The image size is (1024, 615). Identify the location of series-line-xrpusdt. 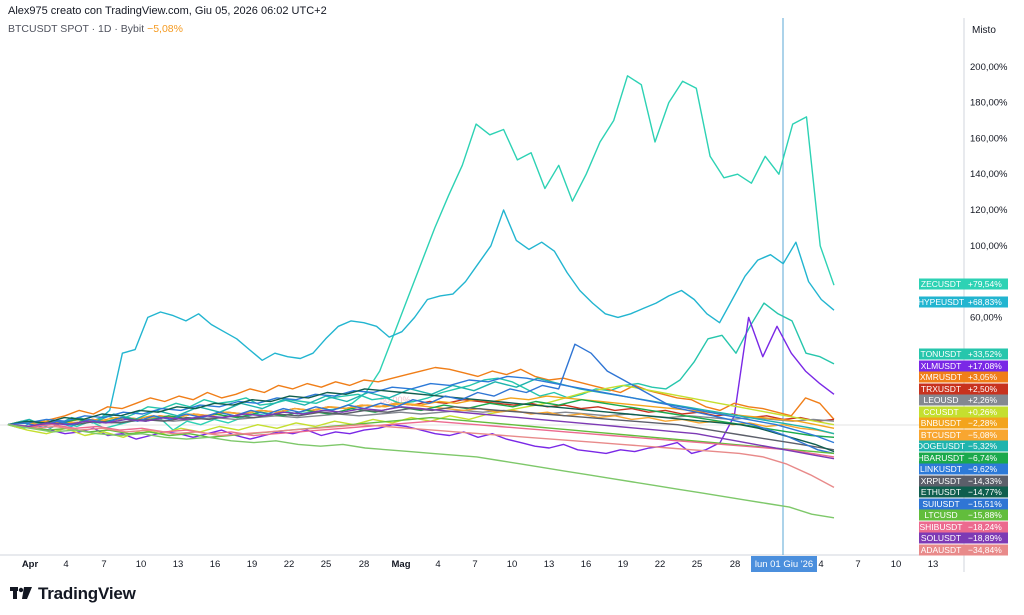
(421, 428).